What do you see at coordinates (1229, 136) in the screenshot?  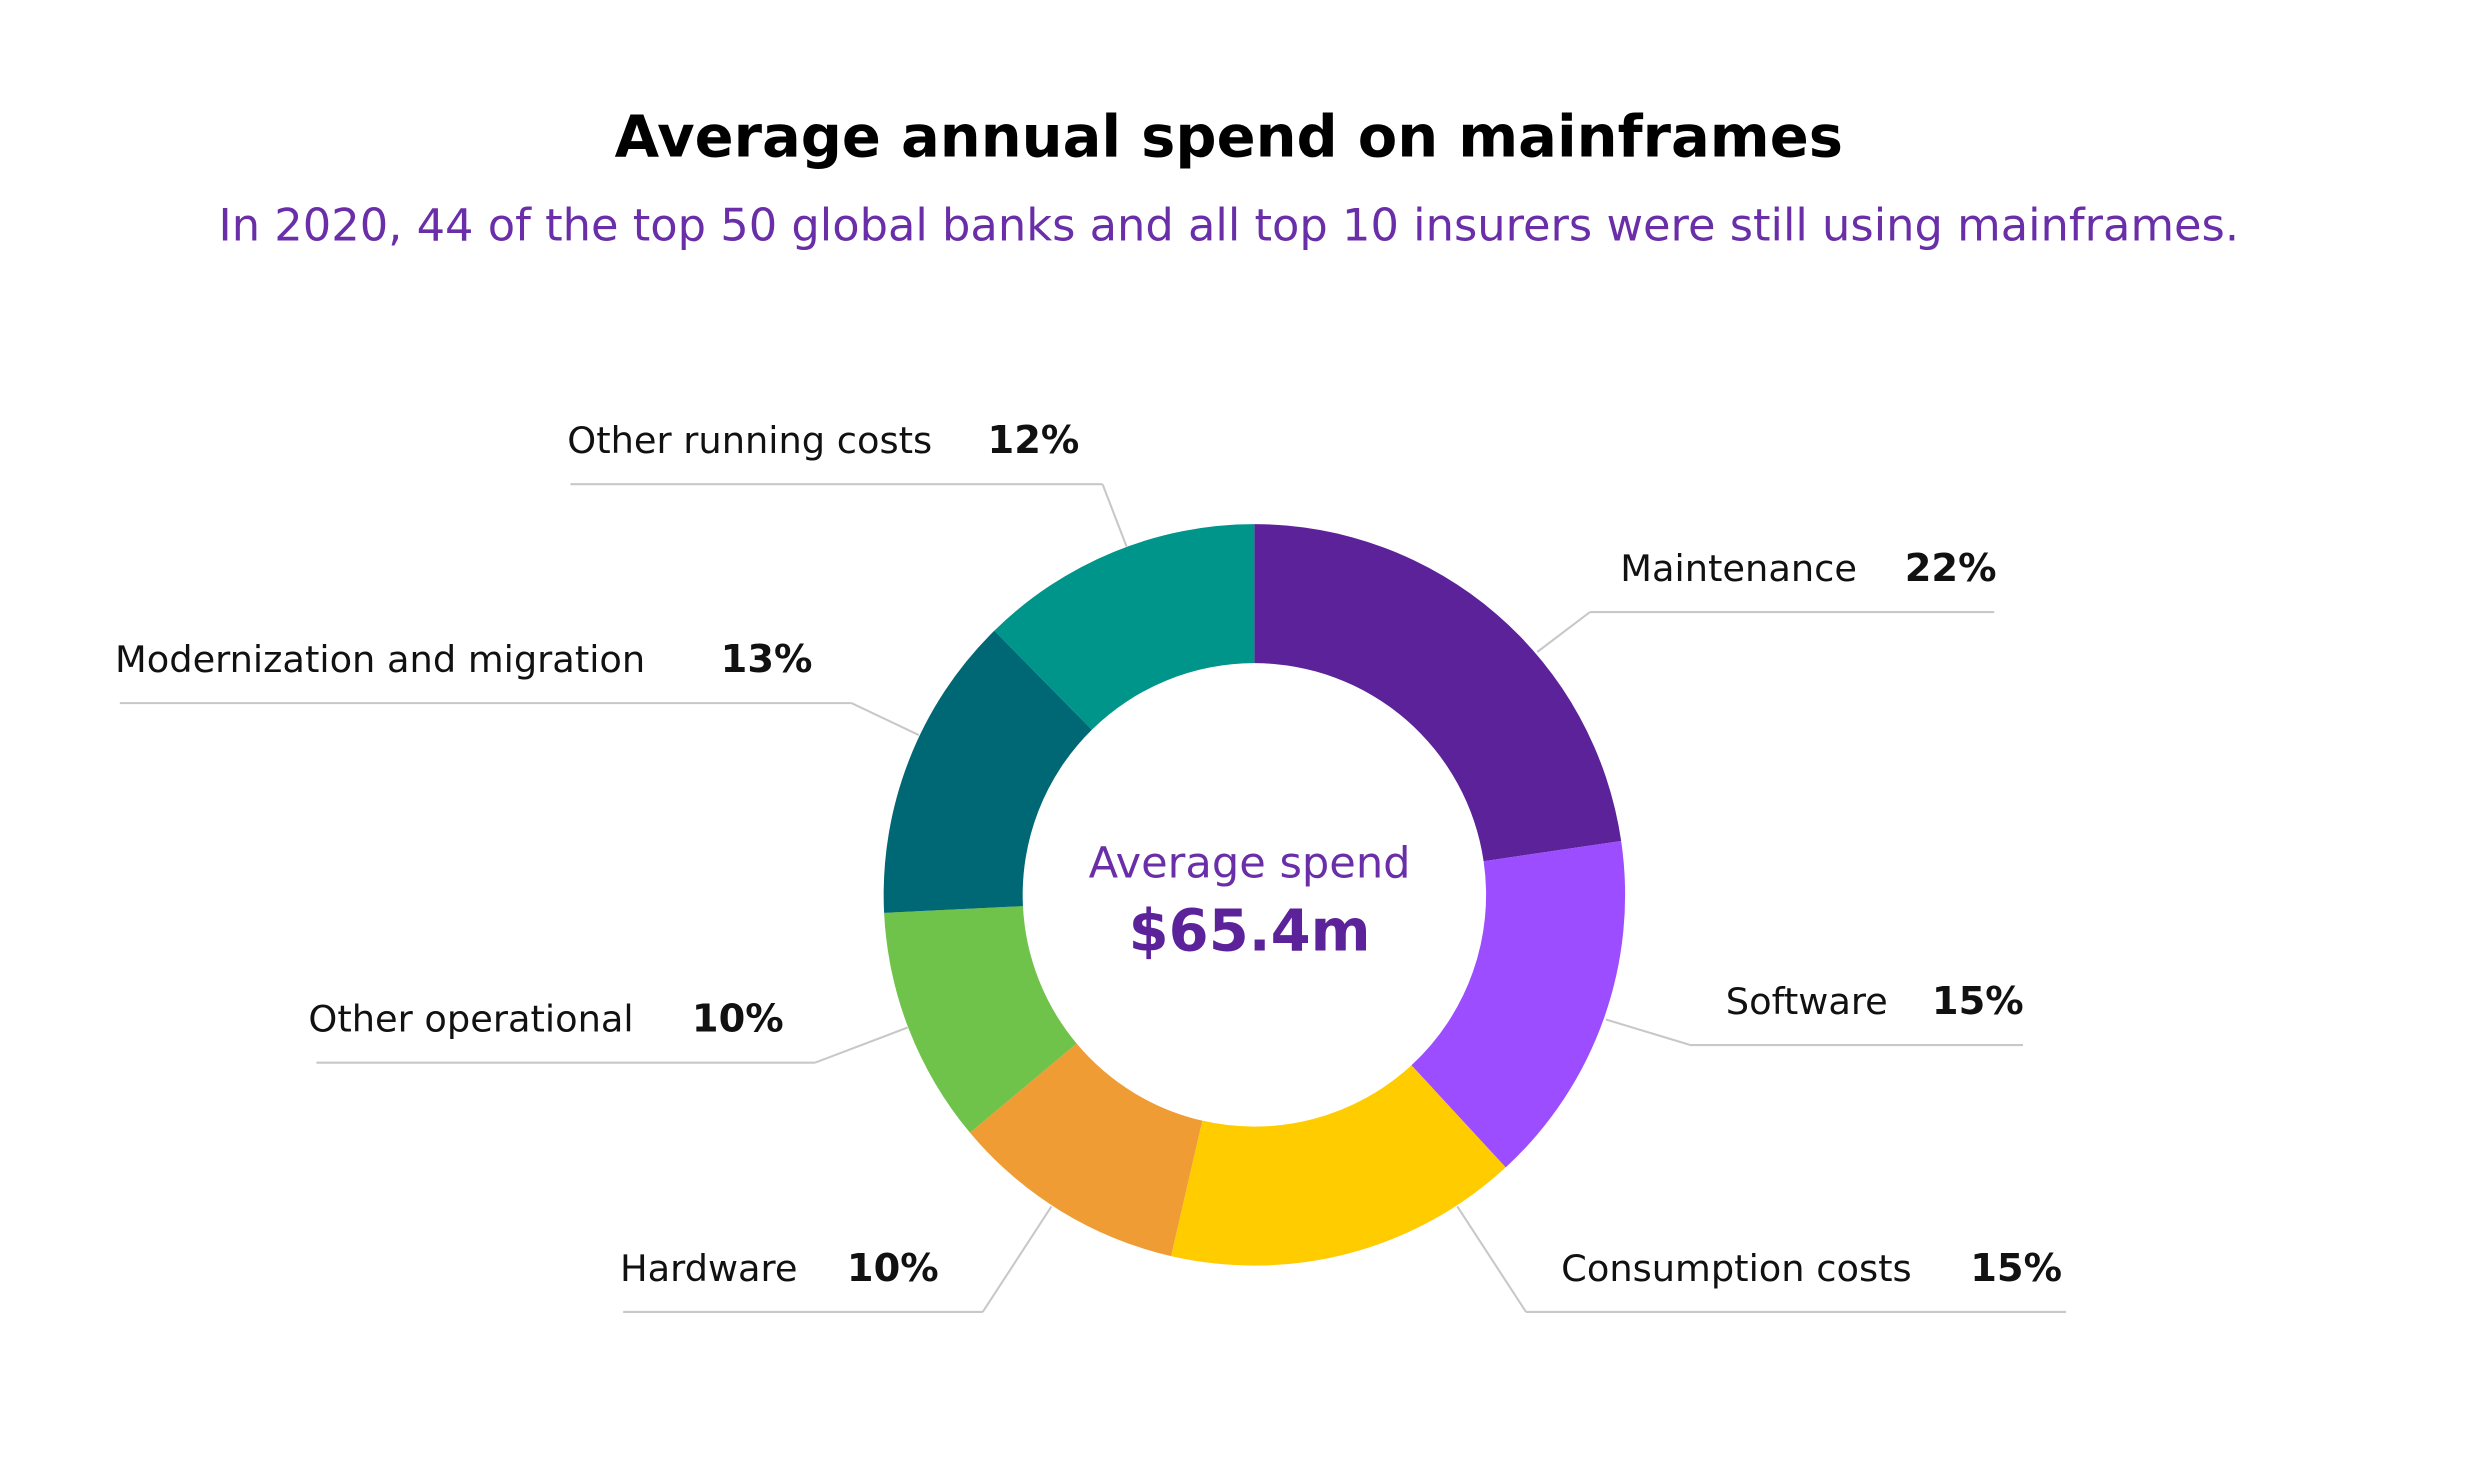 I see `chart-title: Average annual spend on mainframes` at bounding box center [1229, 136].